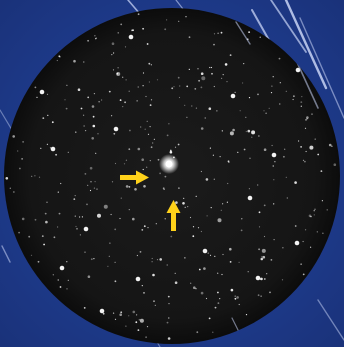  Describe the element at coordinates (169, 164) in the screenshot. I see `target-star` at that location.